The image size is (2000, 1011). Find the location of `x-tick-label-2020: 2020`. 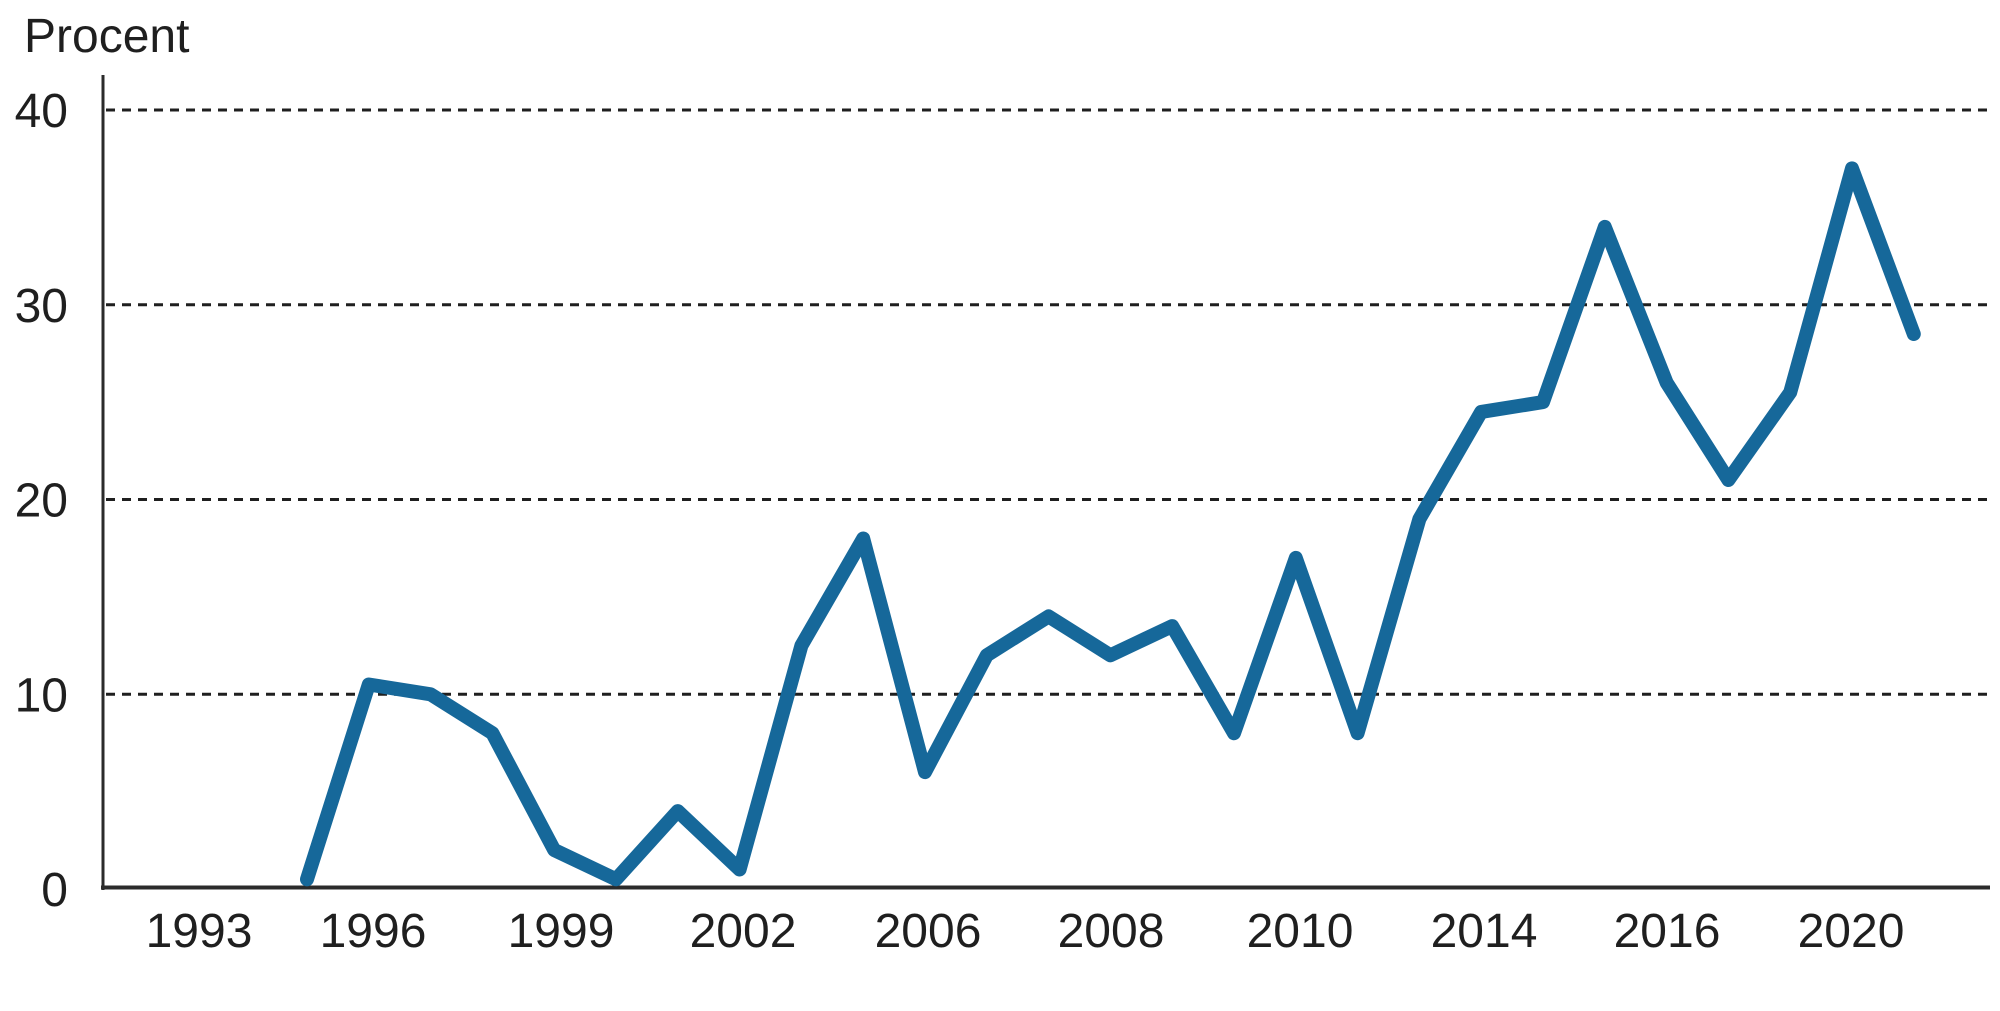

x-tick-label-2020: 2020 is located at coordinates (1851, 931).